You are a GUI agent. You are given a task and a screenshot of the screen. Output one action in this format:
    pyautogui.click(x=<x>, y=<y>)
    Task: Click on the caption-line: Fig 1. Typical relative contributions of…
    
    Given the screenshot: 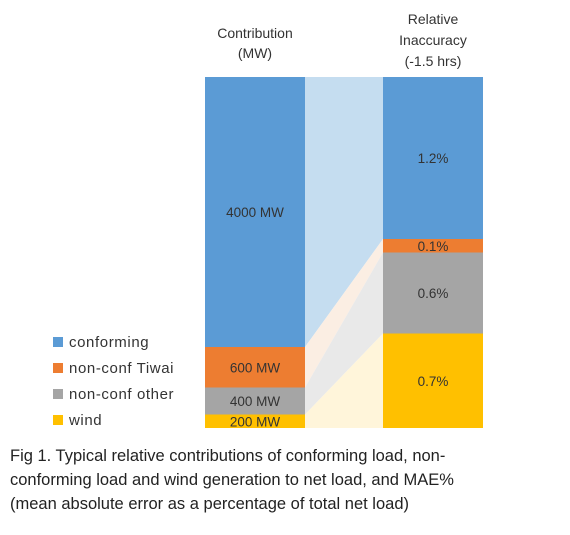 What is the action you would take?
    pyautogui.click(x=228, y=456)
    